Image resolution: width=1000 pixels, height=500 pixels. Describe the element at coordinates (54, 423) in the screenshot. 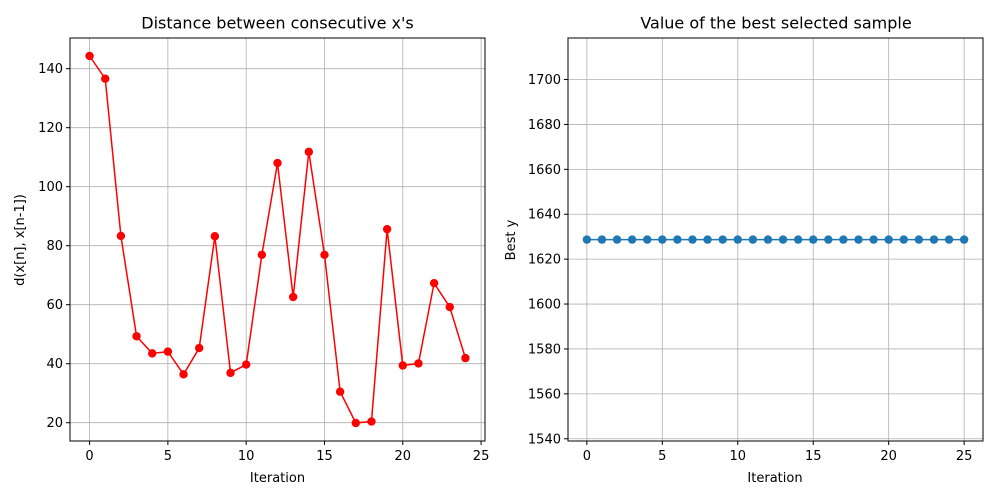

I see `y-tick-label: 20` at that location.